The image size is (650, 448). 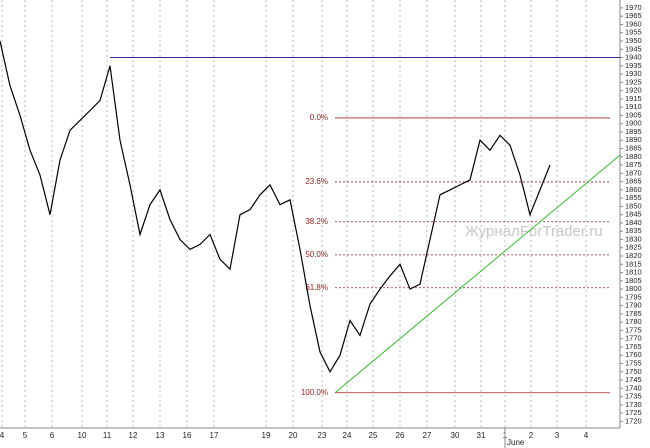 I want to click on y-tick-label: 1755, so click(x=633, y=362).